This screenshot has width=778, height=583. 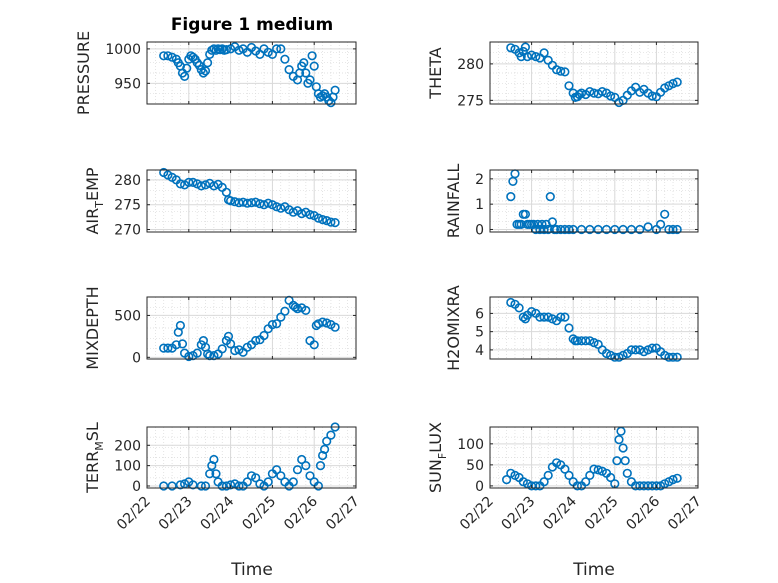 I want to click on y-tick-label: 950, so click(x=127, y=84).